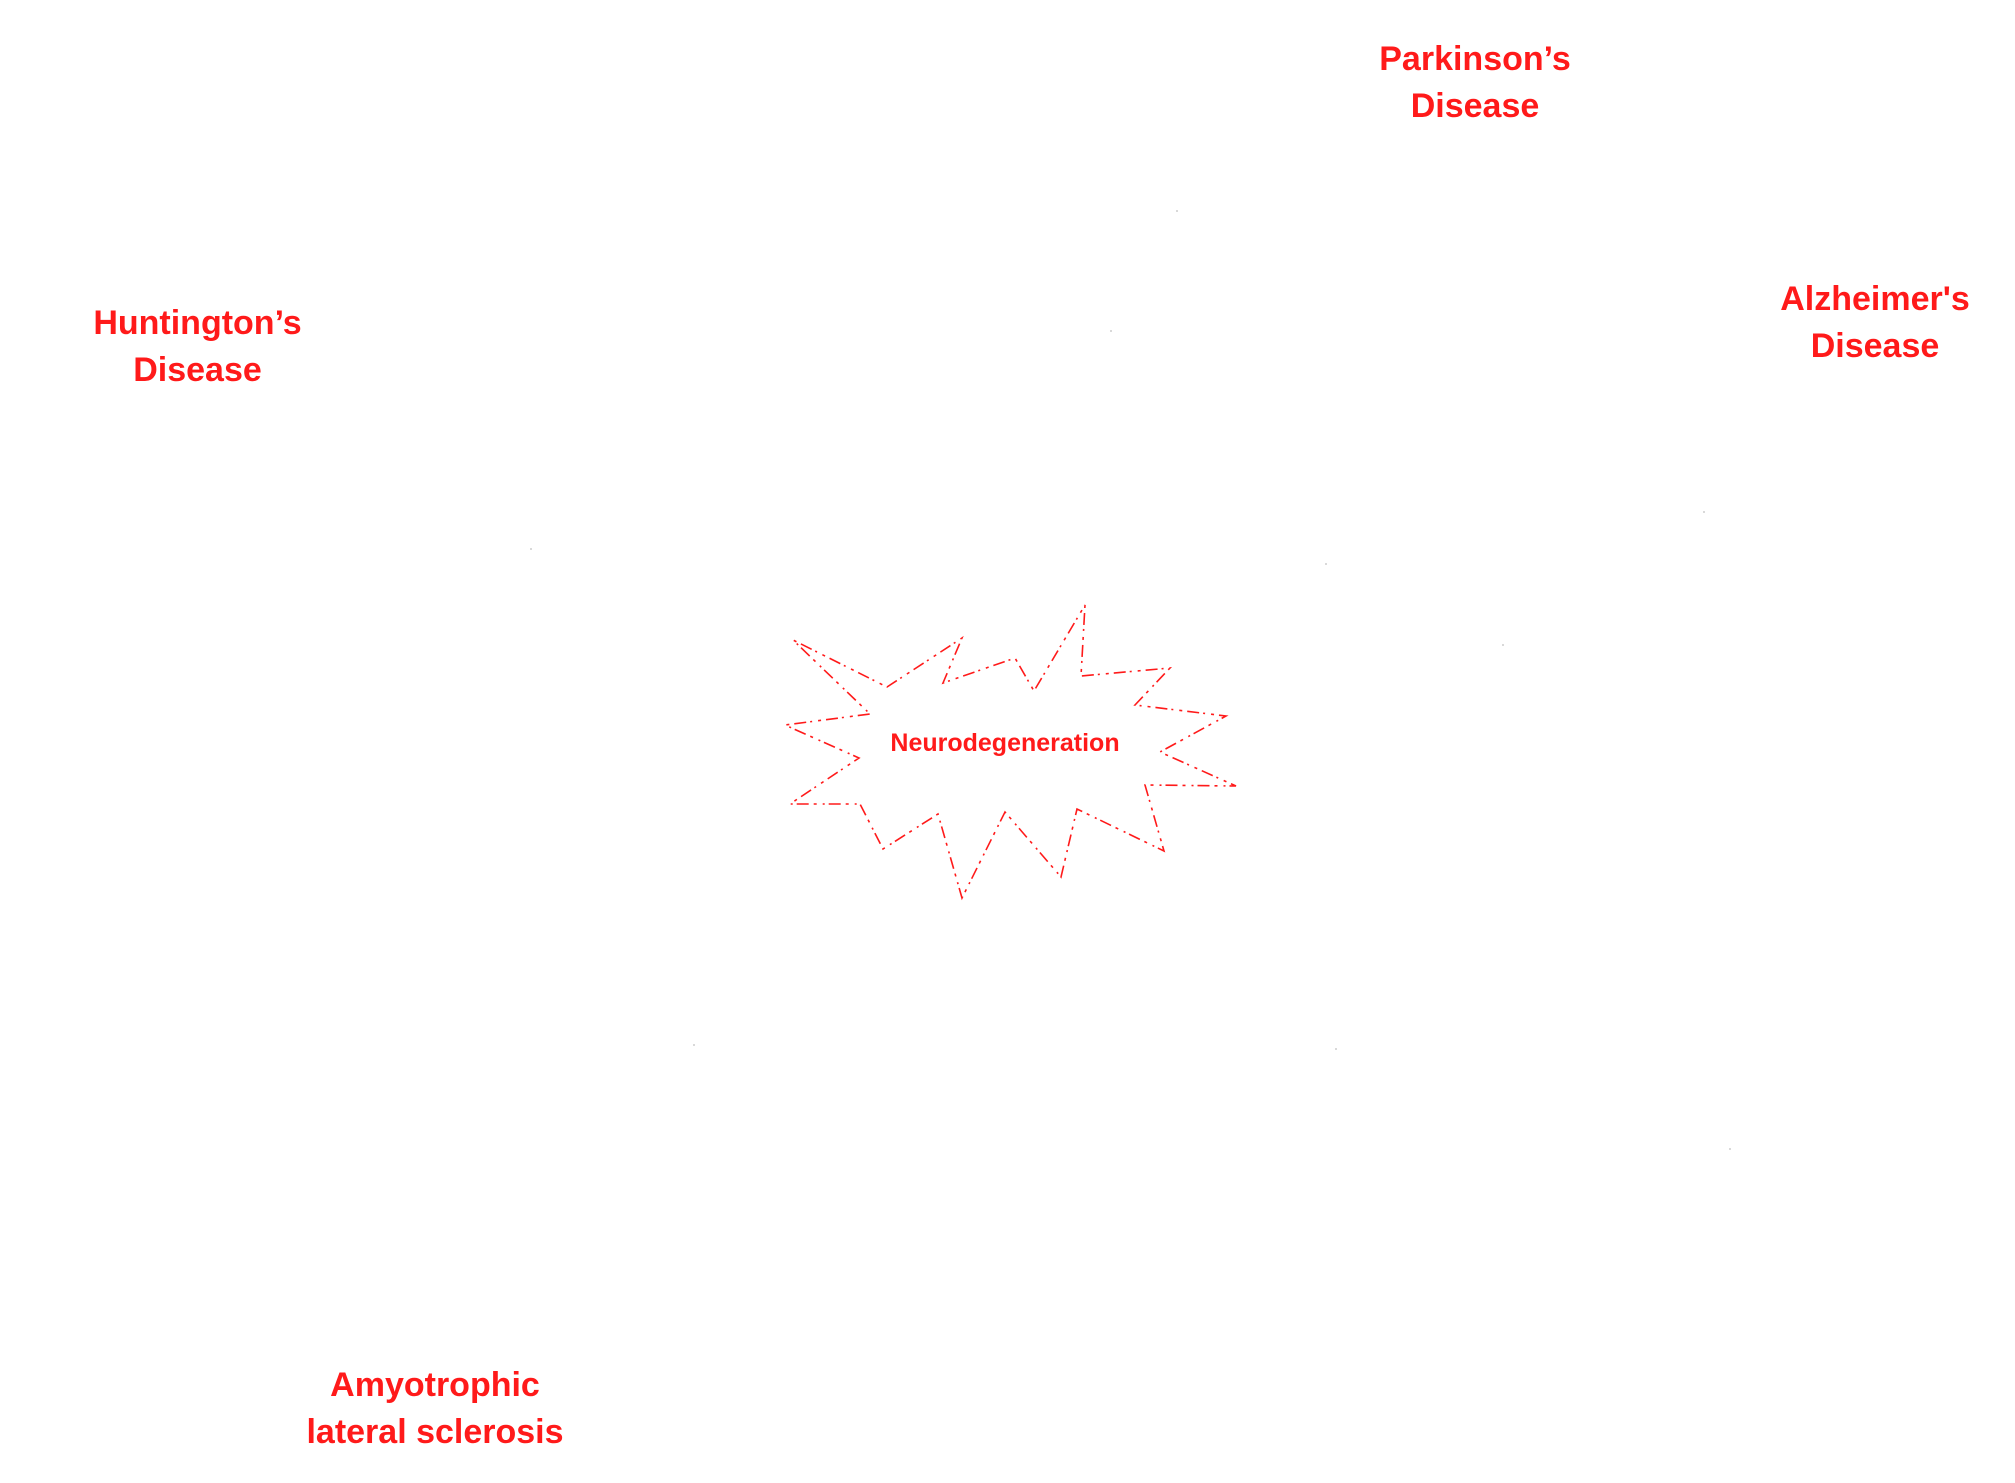 The image size is (2015, 1483). Describe the element at coordinates (435, 1385) in the screenshot. I see `node-als-line-1: Amyotrophic` at that location.